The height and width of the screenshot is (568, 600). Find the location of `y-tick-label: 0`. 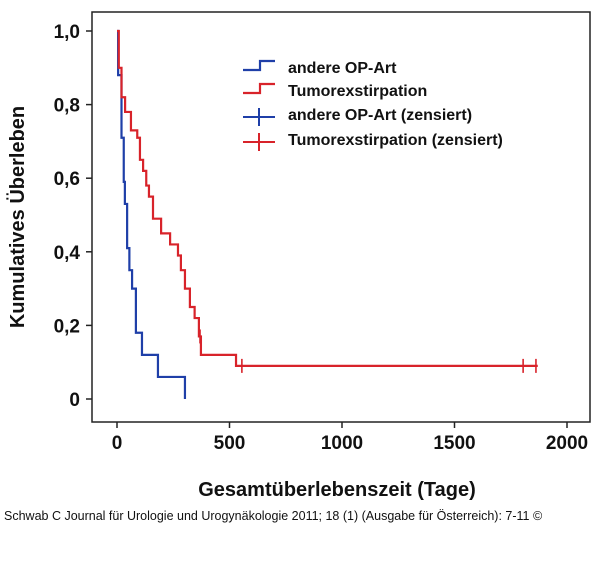

y-tick-label: 0 is located at coordinates (74, 400).